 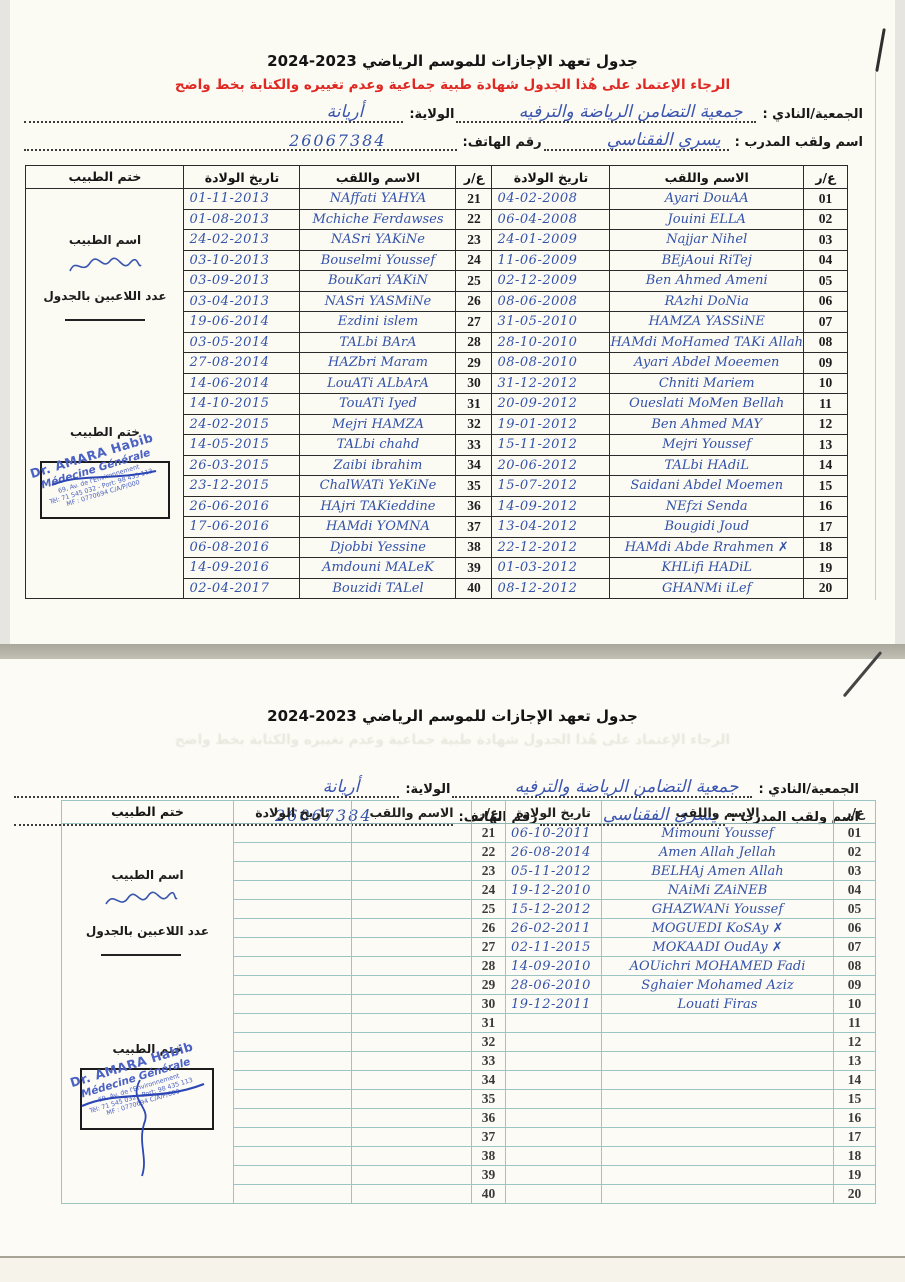 I want to click on player-name-handwritten: NAffati YAHYA, so click(x=378, y=199).